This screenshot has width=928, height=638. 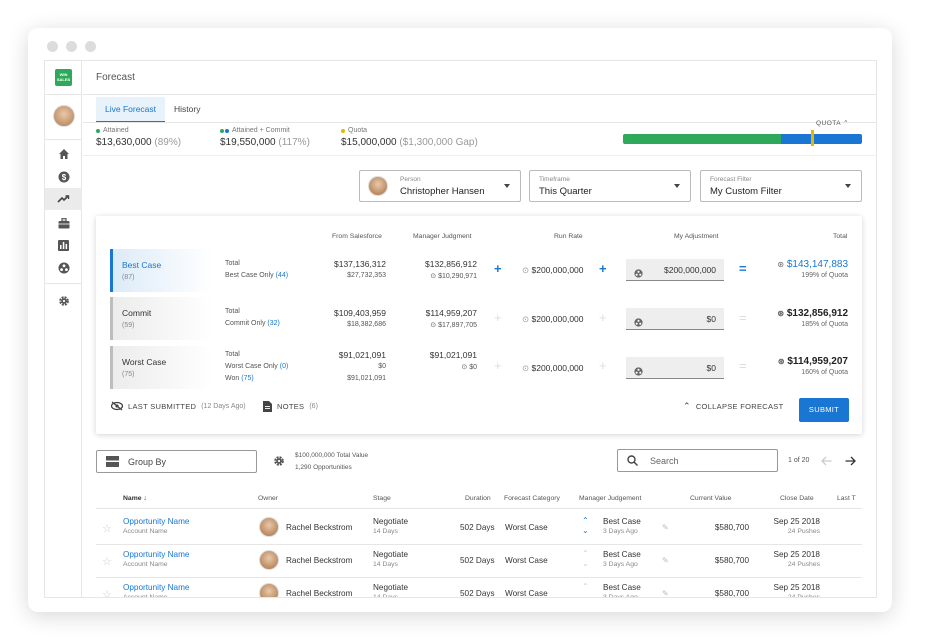 What do you see at coordinates (357, 236) in the screenshot?
I see `header-from-salesforce: From Salesforce` at bounding box center [357, 236].